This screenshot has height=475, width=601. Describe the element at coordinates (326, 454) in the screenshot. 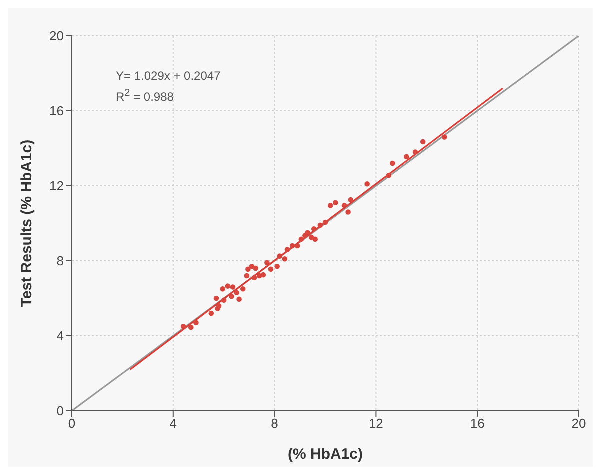

I see `x-axis-title: (% HbA1c)` at that location.